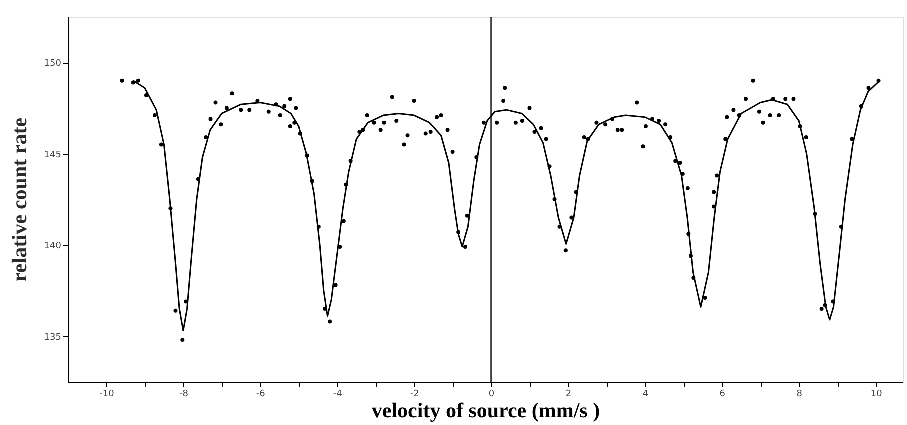  Describe the element at coordinates (261, 395) in the screenshot. I see `x-tick-label: -6` at that location.